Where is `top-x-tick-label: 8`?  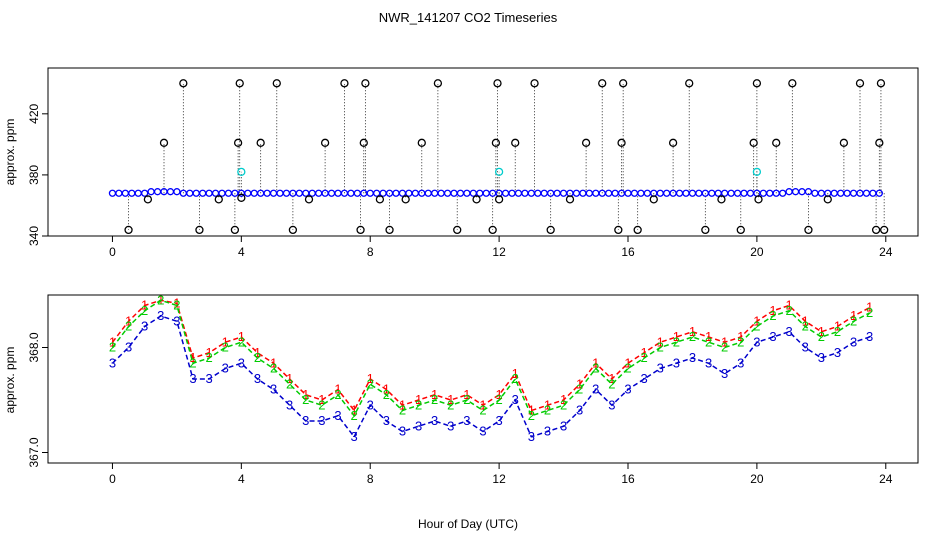 top-x-tick-label: 8 is located at coordinates (370, 252).